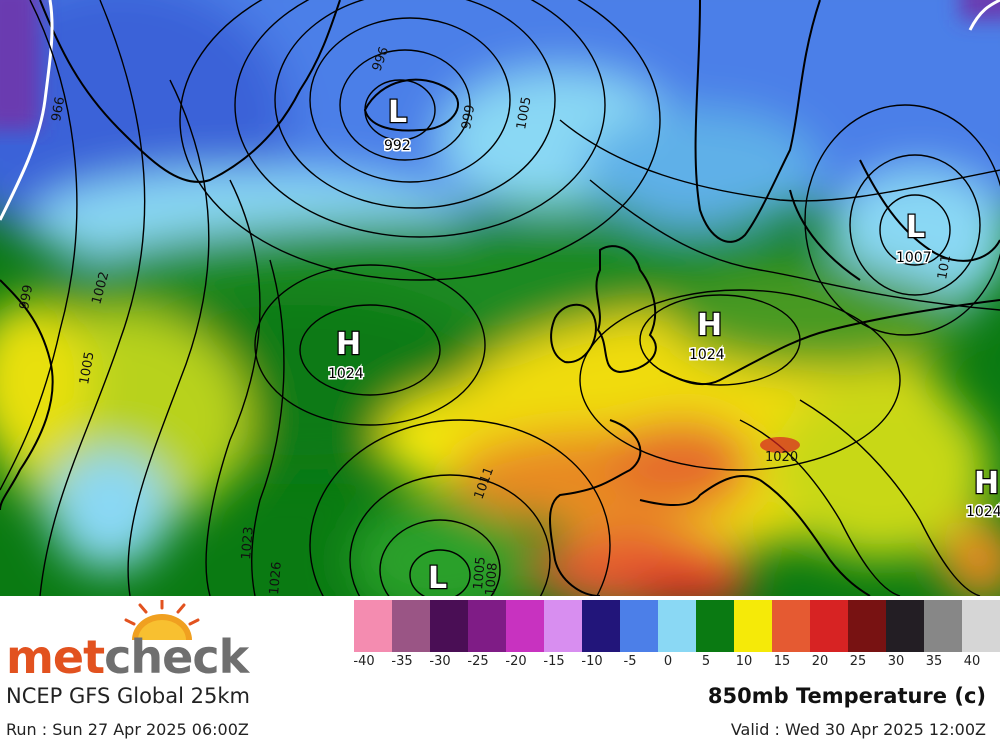 The image size is (1000, 749). Describe the element at coordinates (972, 661) in the screenshot. I see `legend-tick-label: 40` at that location.